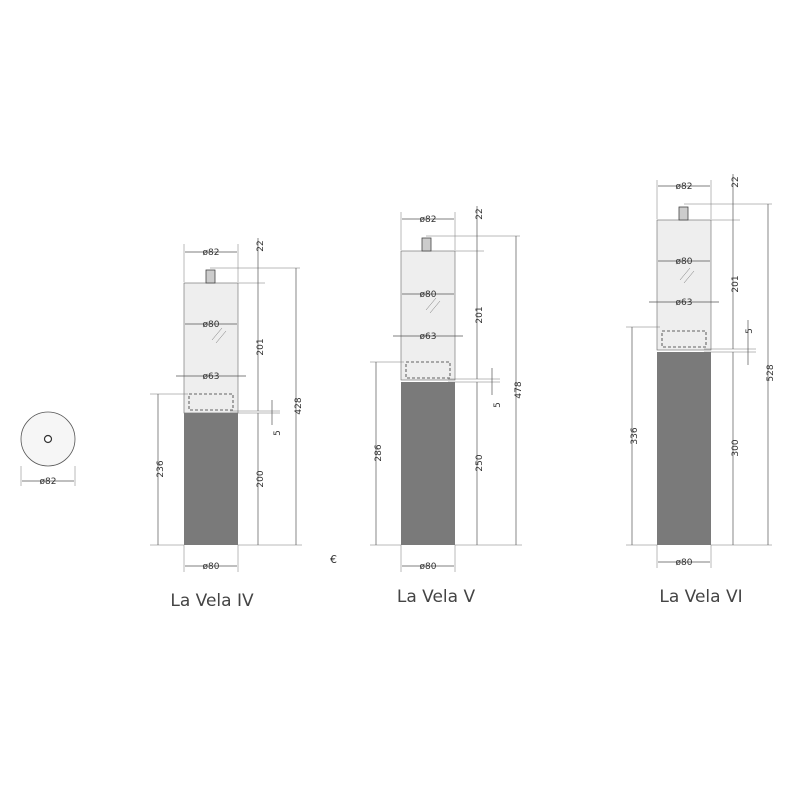 This screenshot has height=800, width=800. What do you see at coordinates (700, 597) in the screenshot?
I see `product-name: La Vela VI` at bounding box center [700, 597].